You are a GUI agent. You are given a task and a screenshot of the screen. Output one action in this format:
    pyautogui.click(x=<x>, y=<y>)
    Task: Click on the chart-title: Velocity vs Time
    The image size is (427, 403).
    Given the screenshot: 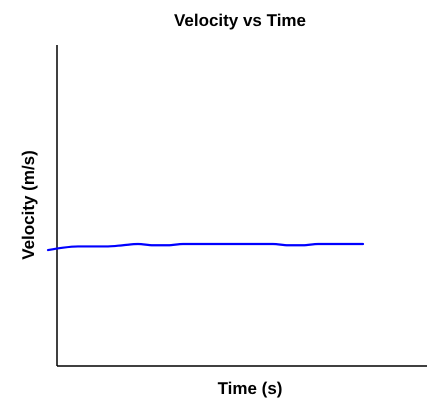 What is the action you would take?
    pyautogui.click(x=240, y=20)
    